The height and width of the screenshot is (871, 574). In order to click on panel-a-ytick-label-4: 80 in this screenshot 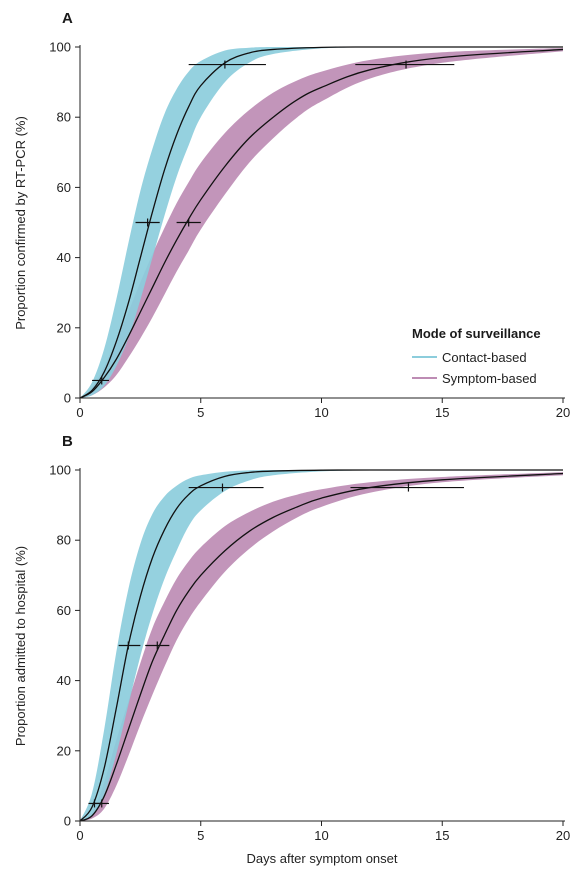, I will do `click(64, 117)`.